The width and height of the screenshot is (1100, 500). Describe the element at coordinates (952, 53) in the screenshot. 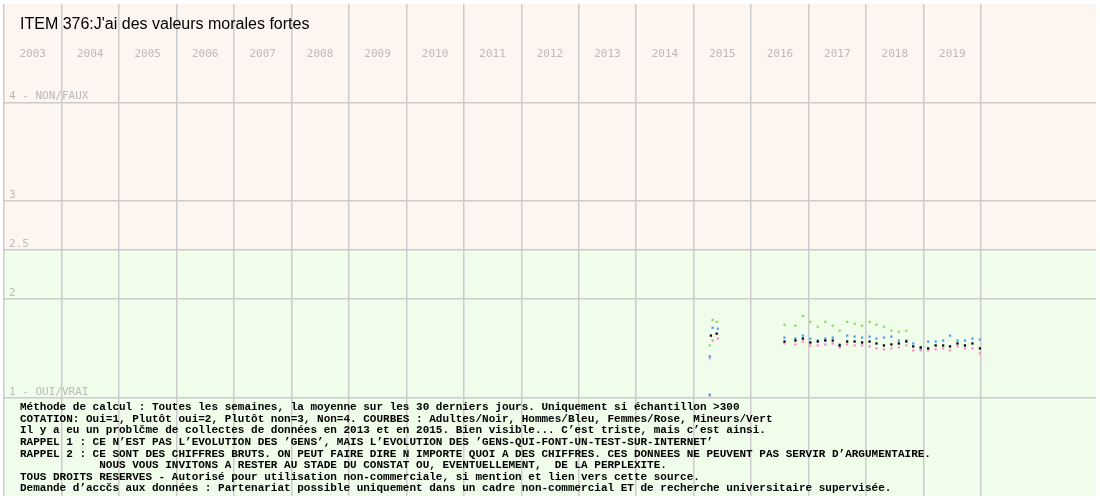

I see `x-tick-label: 2019` at that location.